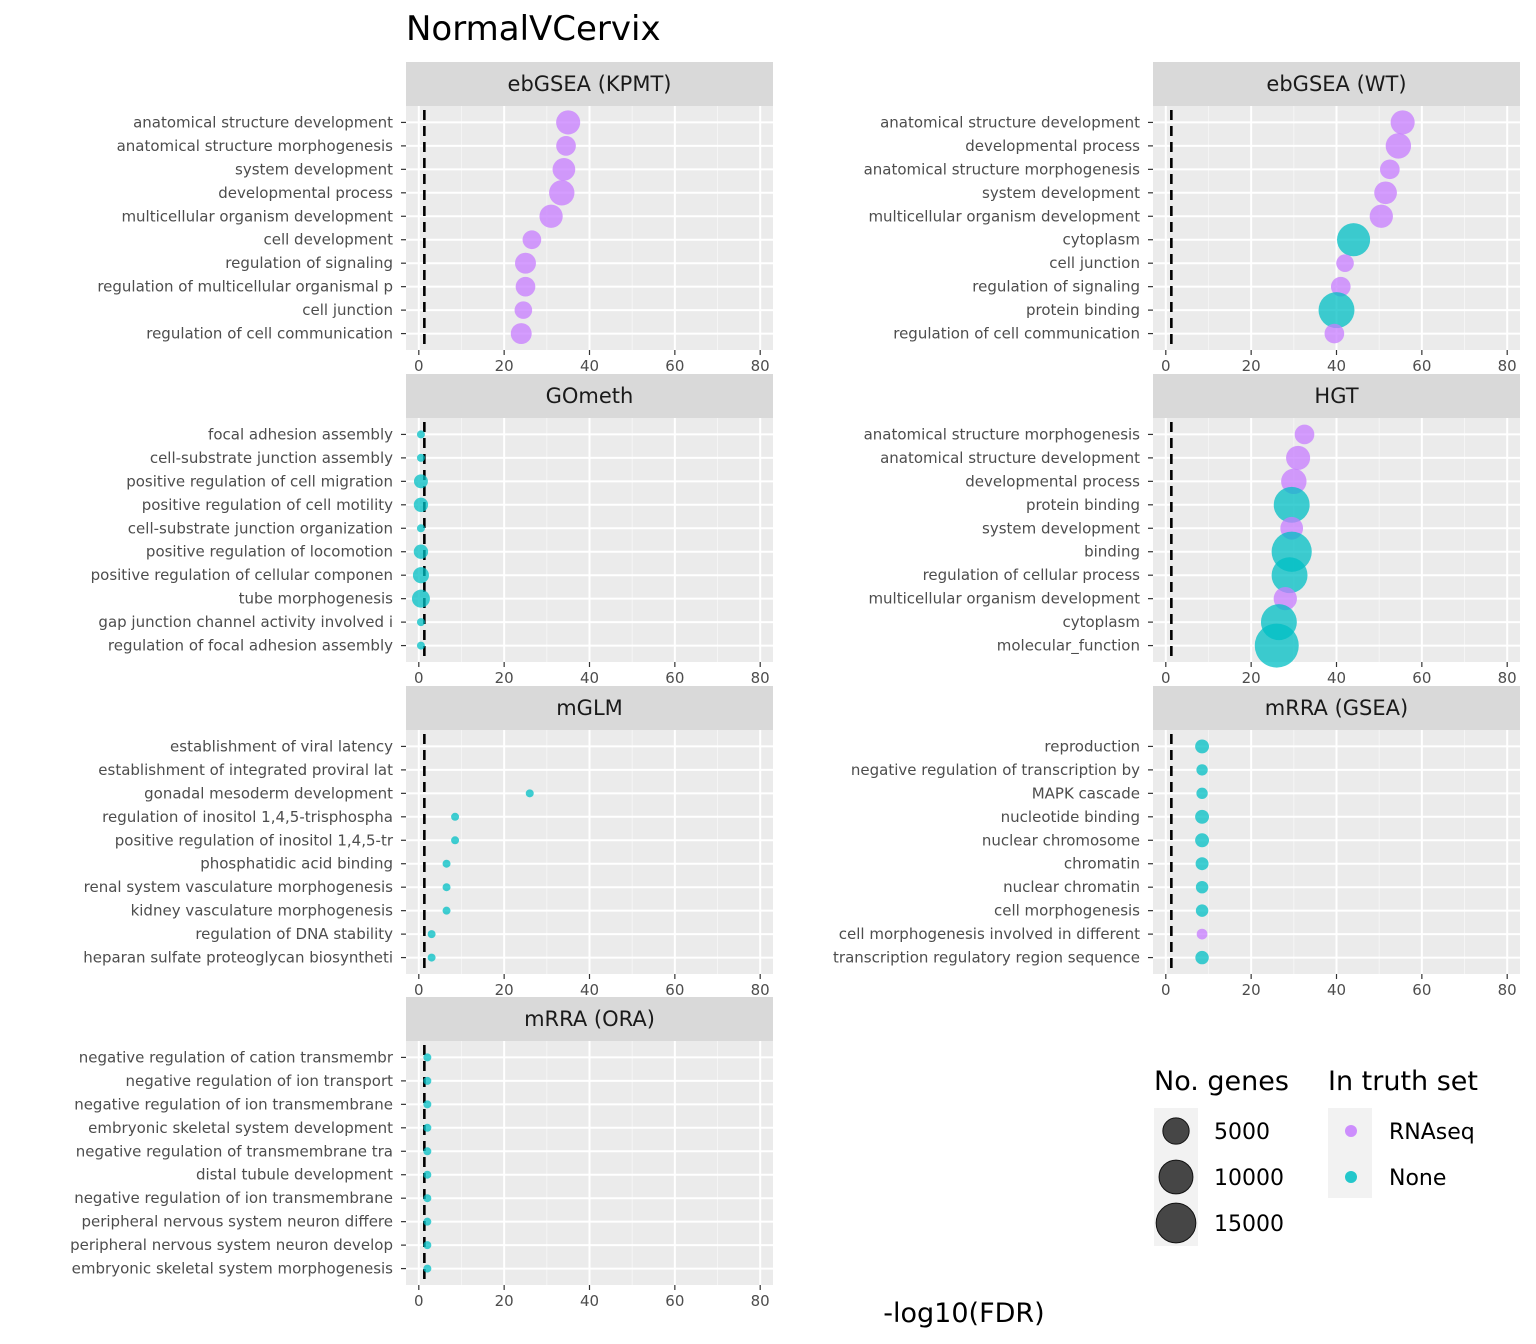 The image size is (1536, 1344). I want to click on term-label: focal adhesion assembly, so click(300, 434).